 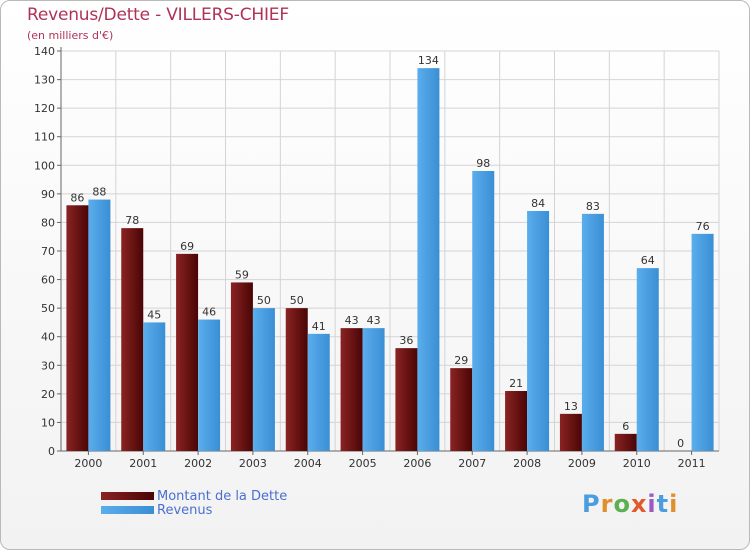 I want to click on y-tick-label: 20, so click(x=48, y=394).